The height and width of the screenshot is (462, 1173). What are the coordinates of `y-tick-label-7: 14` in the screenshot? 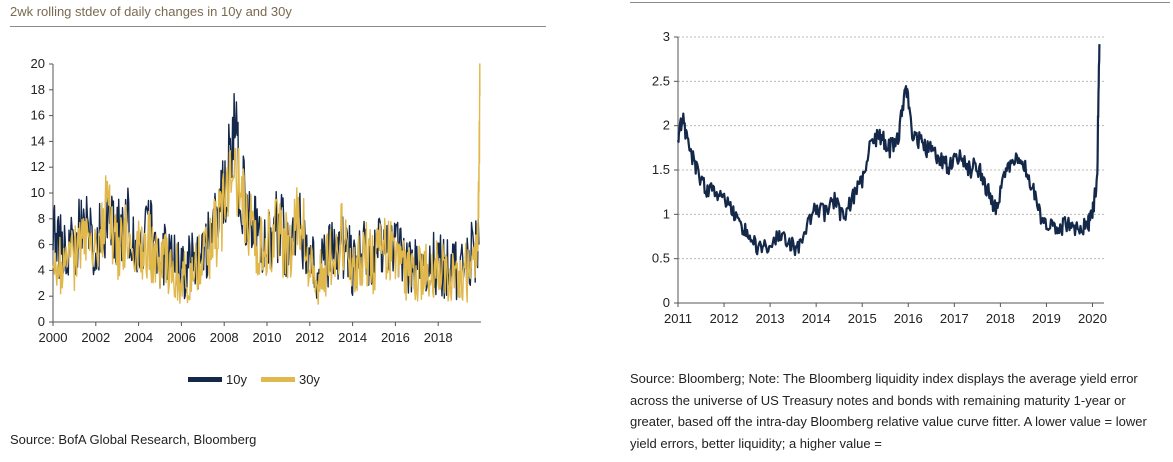 It's located at (38, 140).